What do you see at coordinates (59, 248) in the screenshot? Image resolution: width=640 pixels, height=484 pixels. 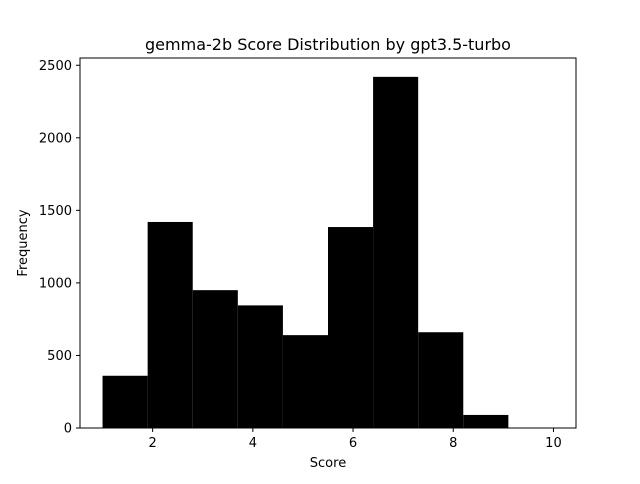 I see `y-axis-ticks: 0 500 1000 1500 2000 2500` at bounding box center [59, 248].